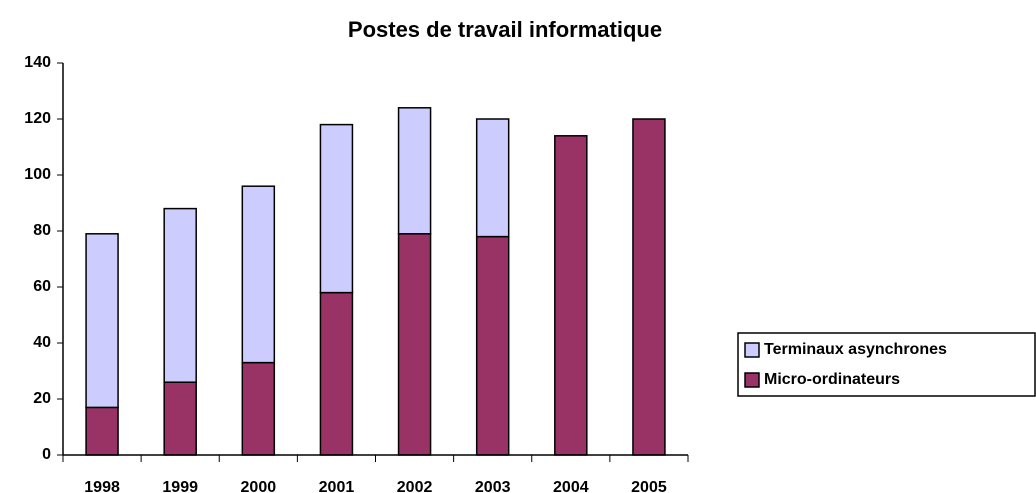  Describe the element at coordinates (649, 486) in the screenshot. I see `x-tick-label: 2005` at that location.